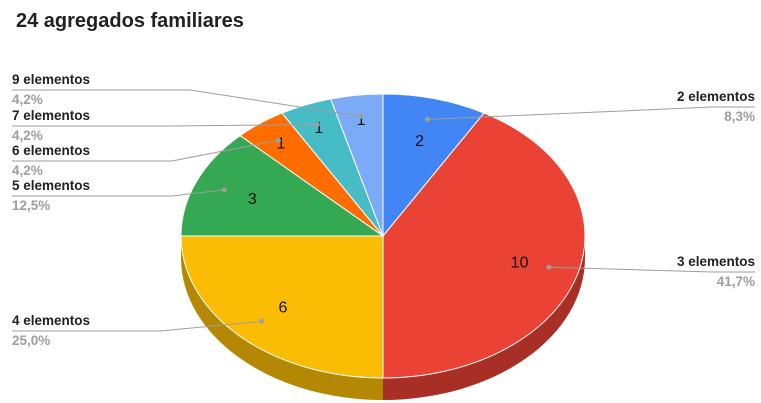  Describe the element at coordinates (51, 79) in the screenshot. I see `legend-label: 9 elementos` at that location.